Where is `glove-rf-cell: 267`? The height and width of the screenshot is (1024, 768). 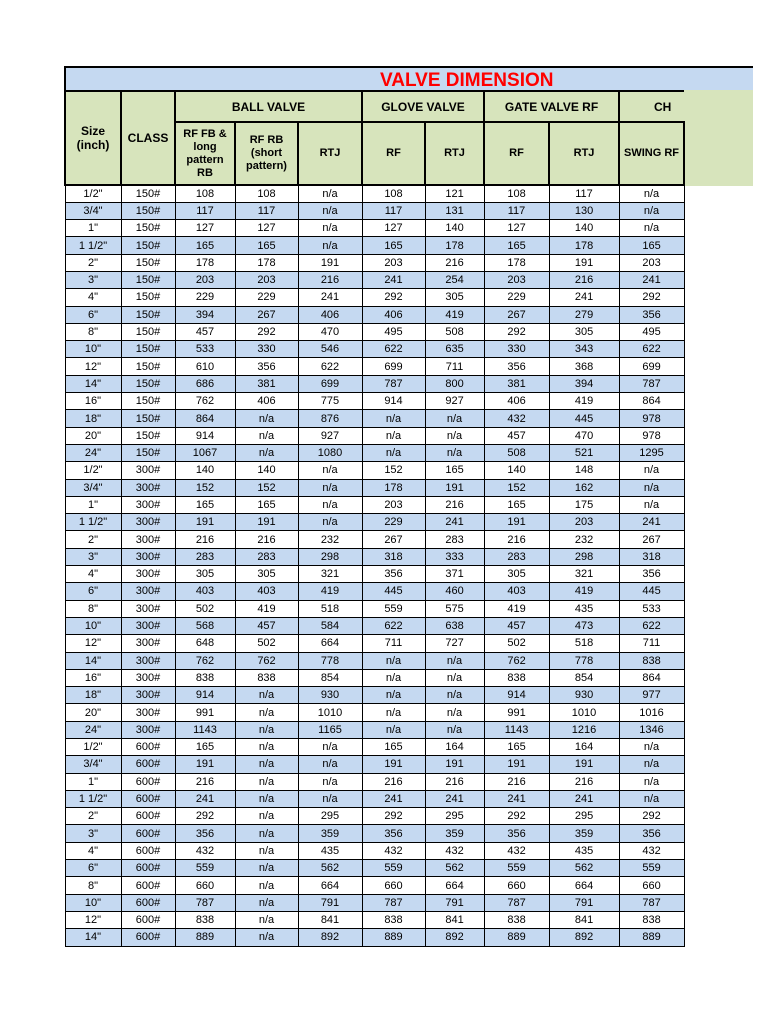
glove-rf-cell: 267 is located at coordinates (393, 539).